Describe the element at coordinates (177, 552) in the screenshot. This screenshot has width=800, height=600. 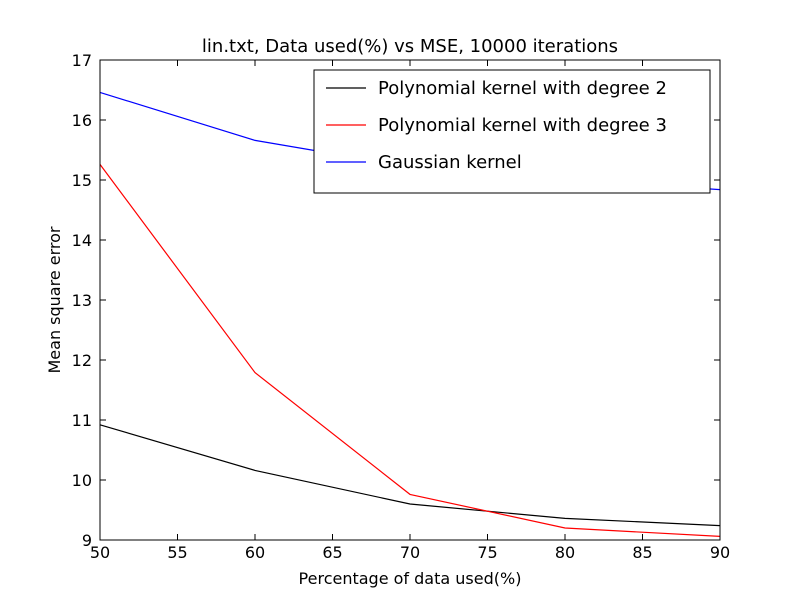
I see `x-tick-label: 55` at that location.